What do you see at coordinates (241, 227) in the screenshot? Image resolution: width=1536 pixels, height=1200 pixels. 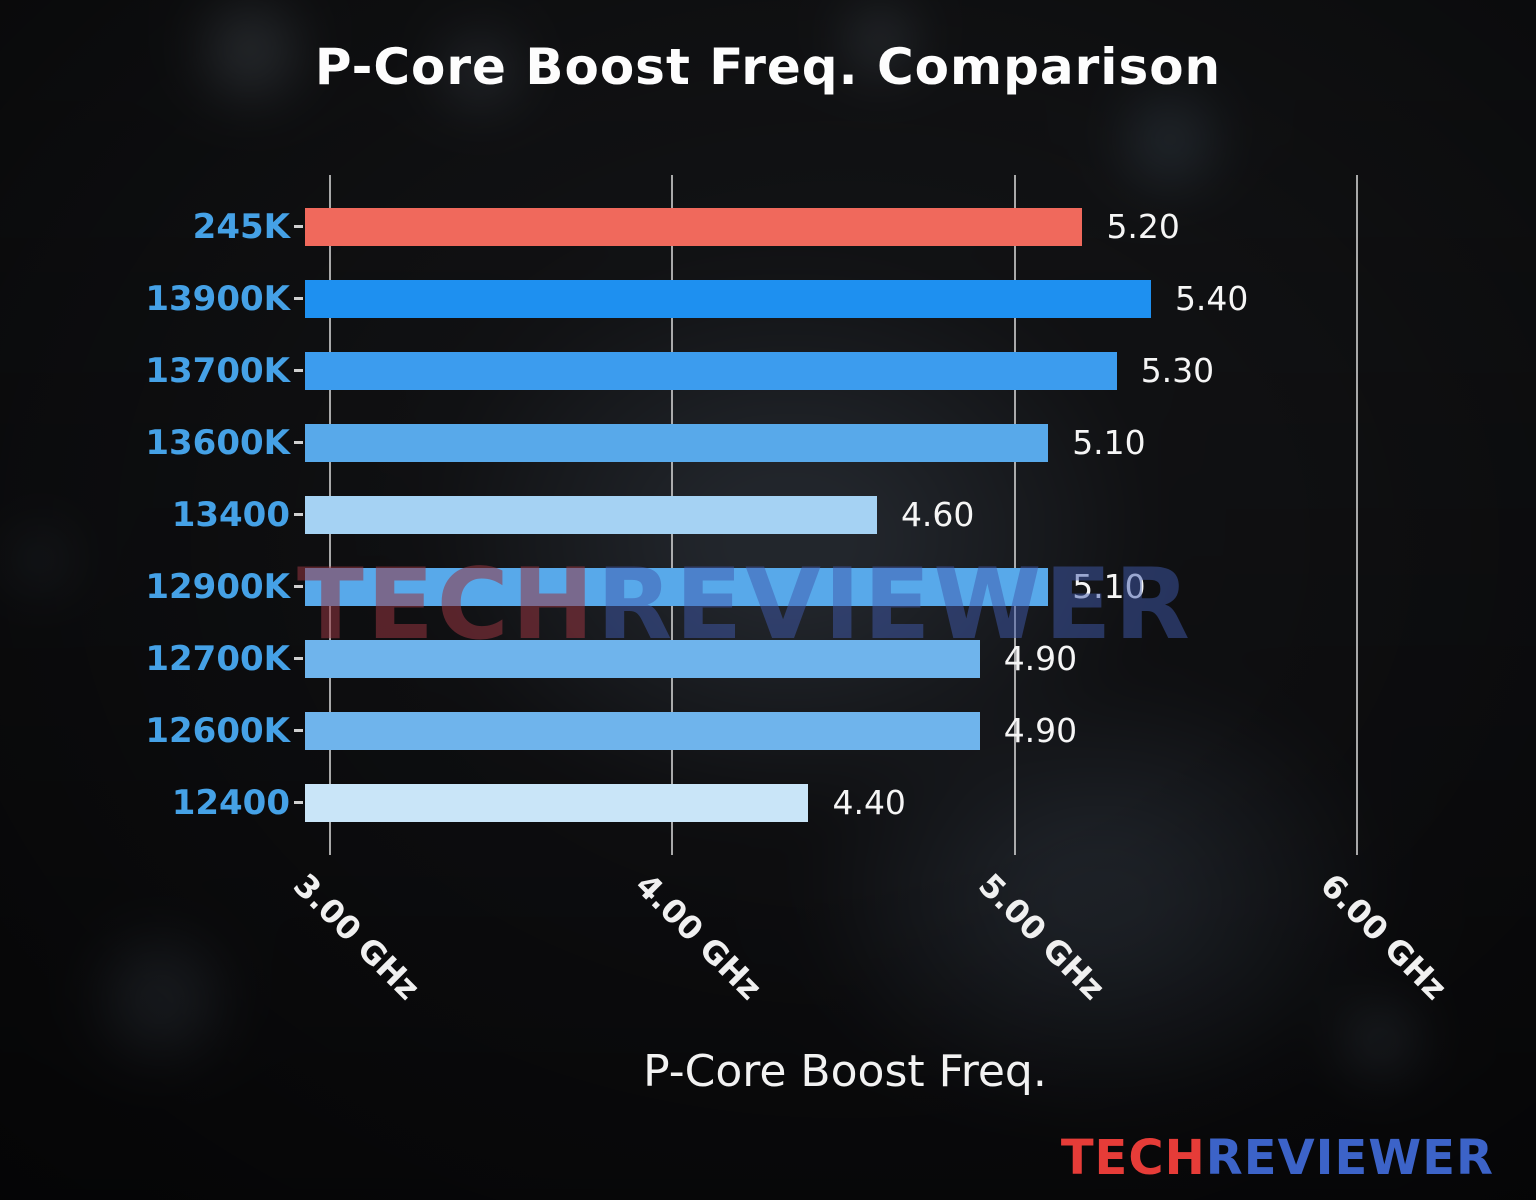 I see `category-label: 245K` at bounding box center [241, 227].